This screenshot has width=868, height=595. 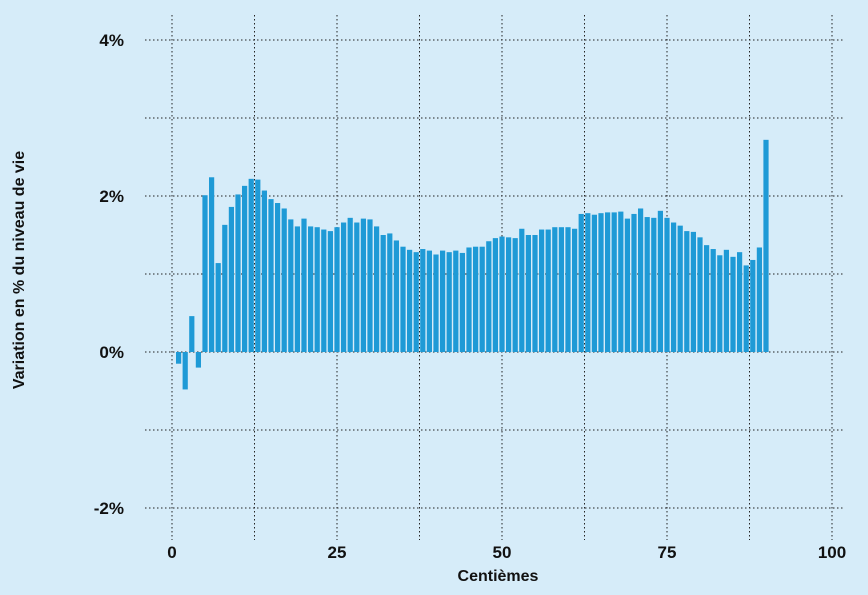 I want to click on x-tick-label: 75, so click(x=667, y=552).